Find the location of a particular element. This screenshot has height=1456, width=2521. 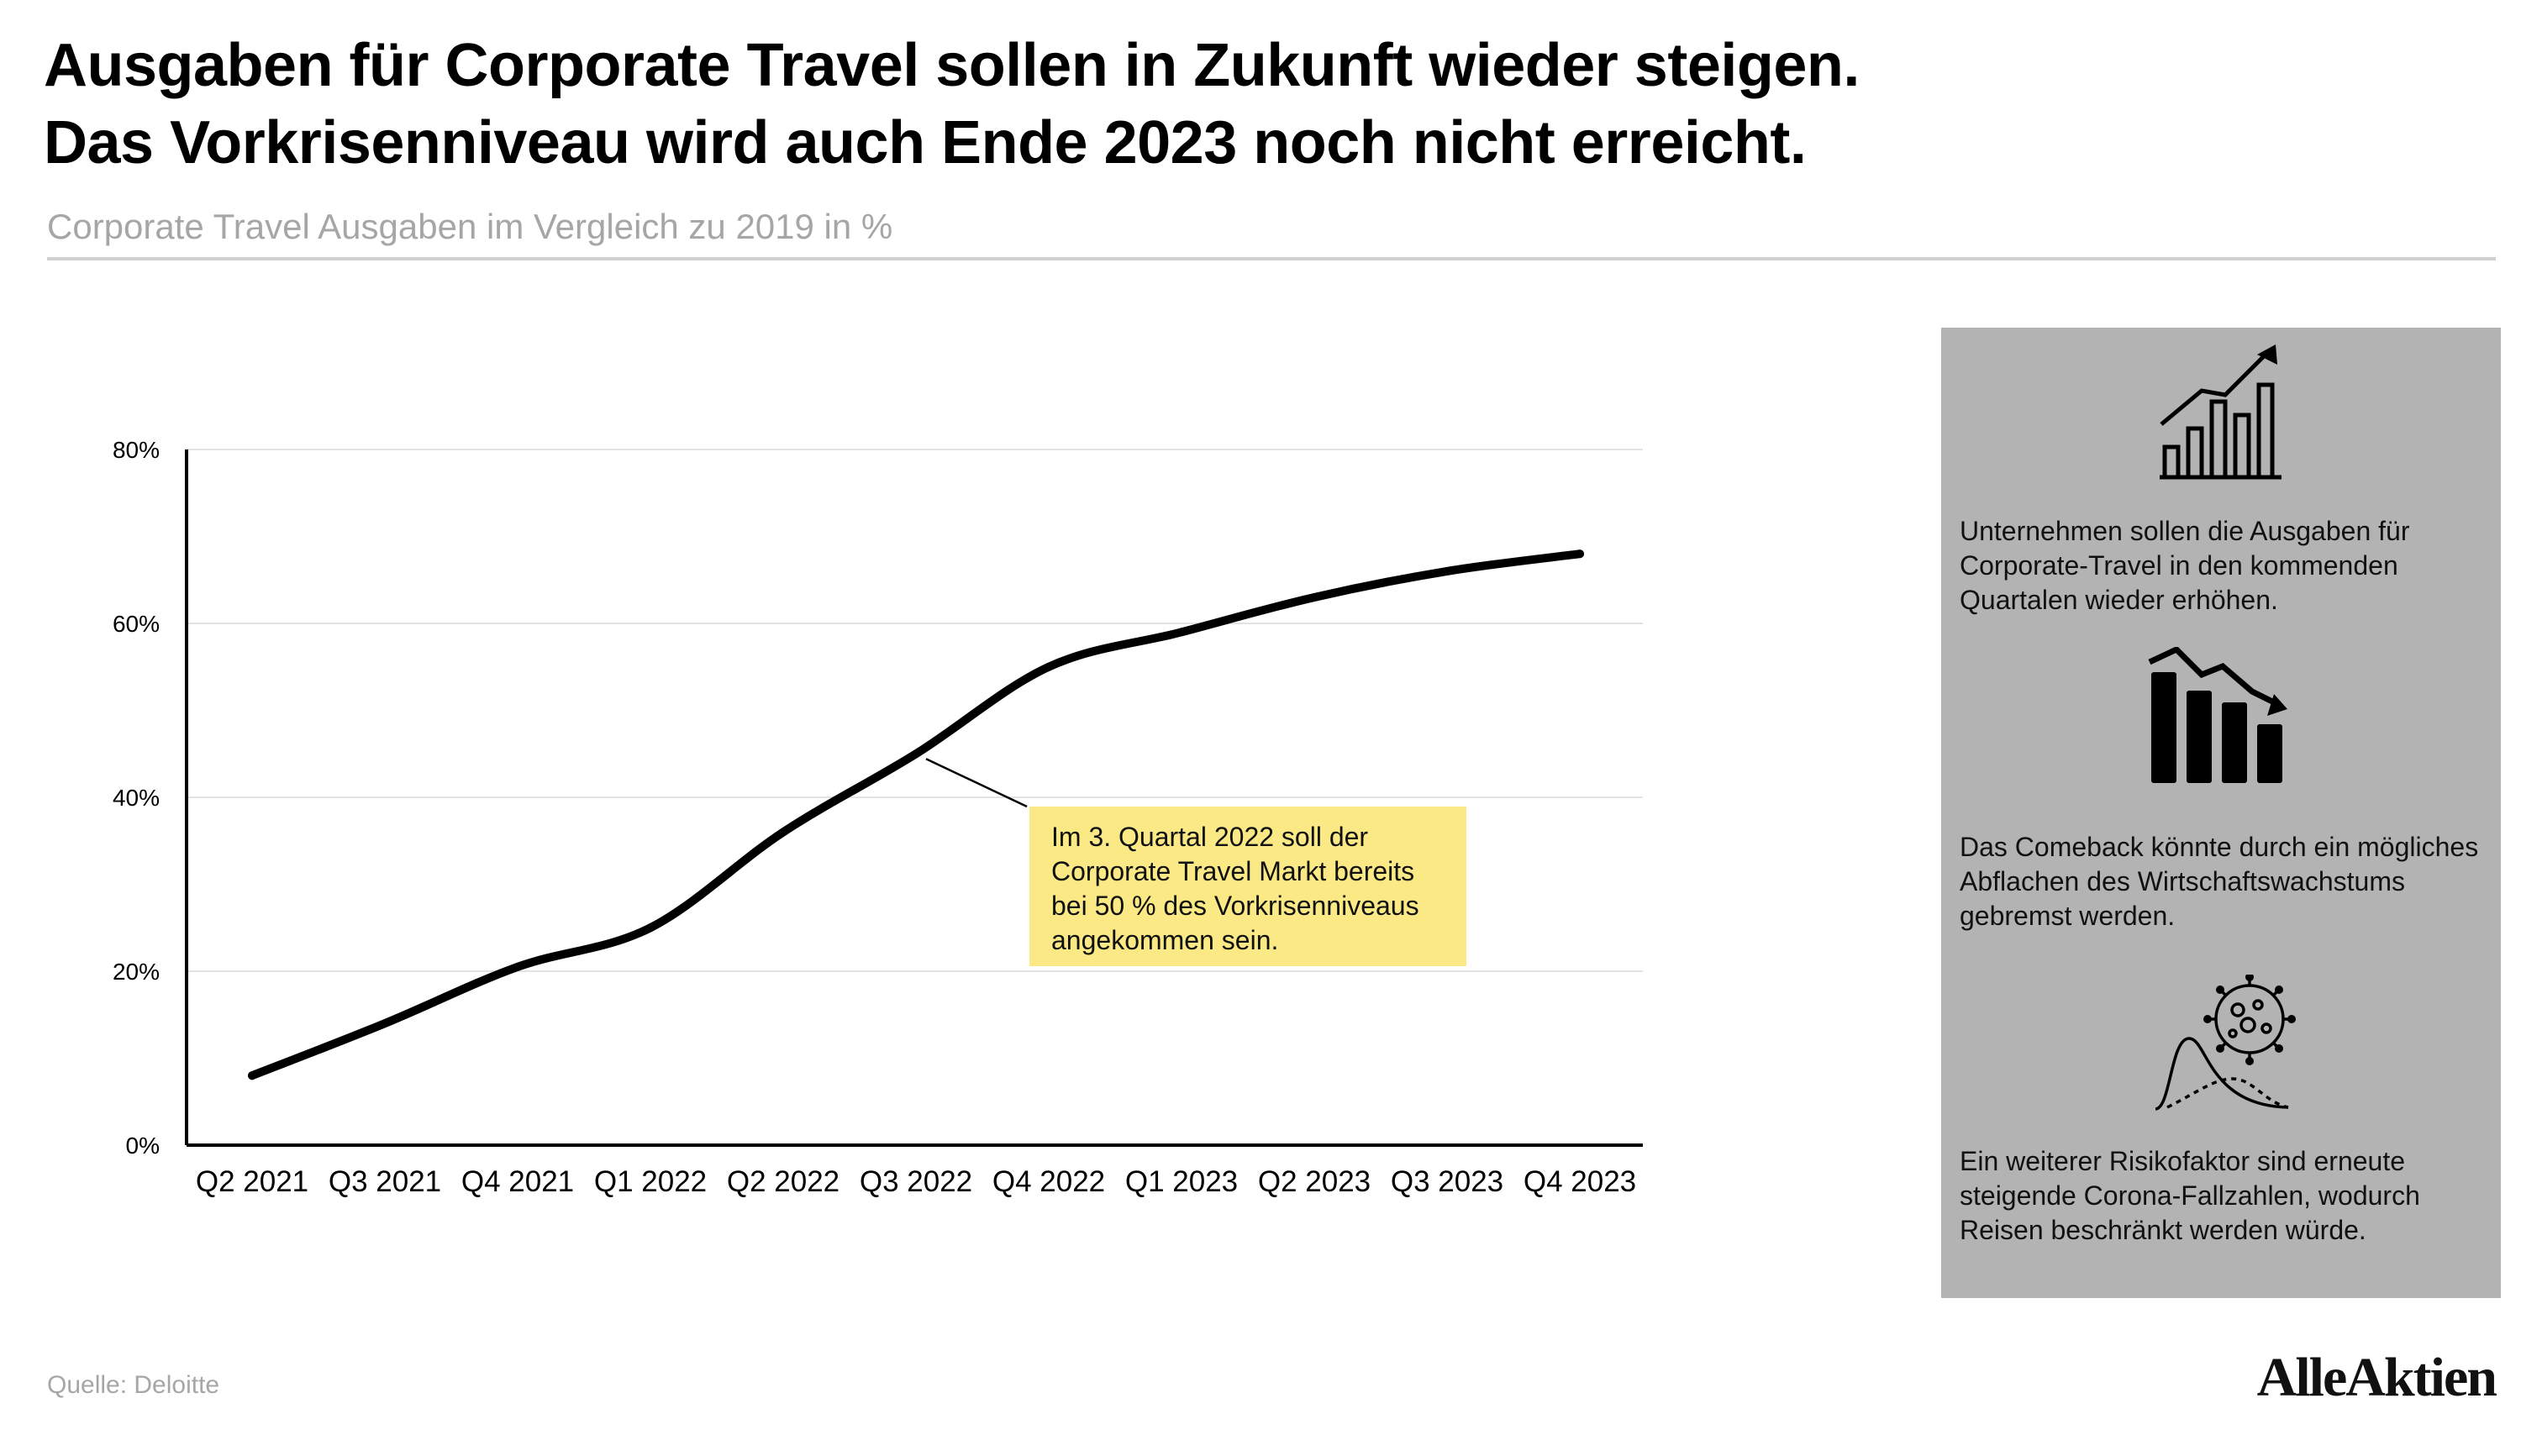

y-tick-label: 80% is located at coordinates (137, 450).